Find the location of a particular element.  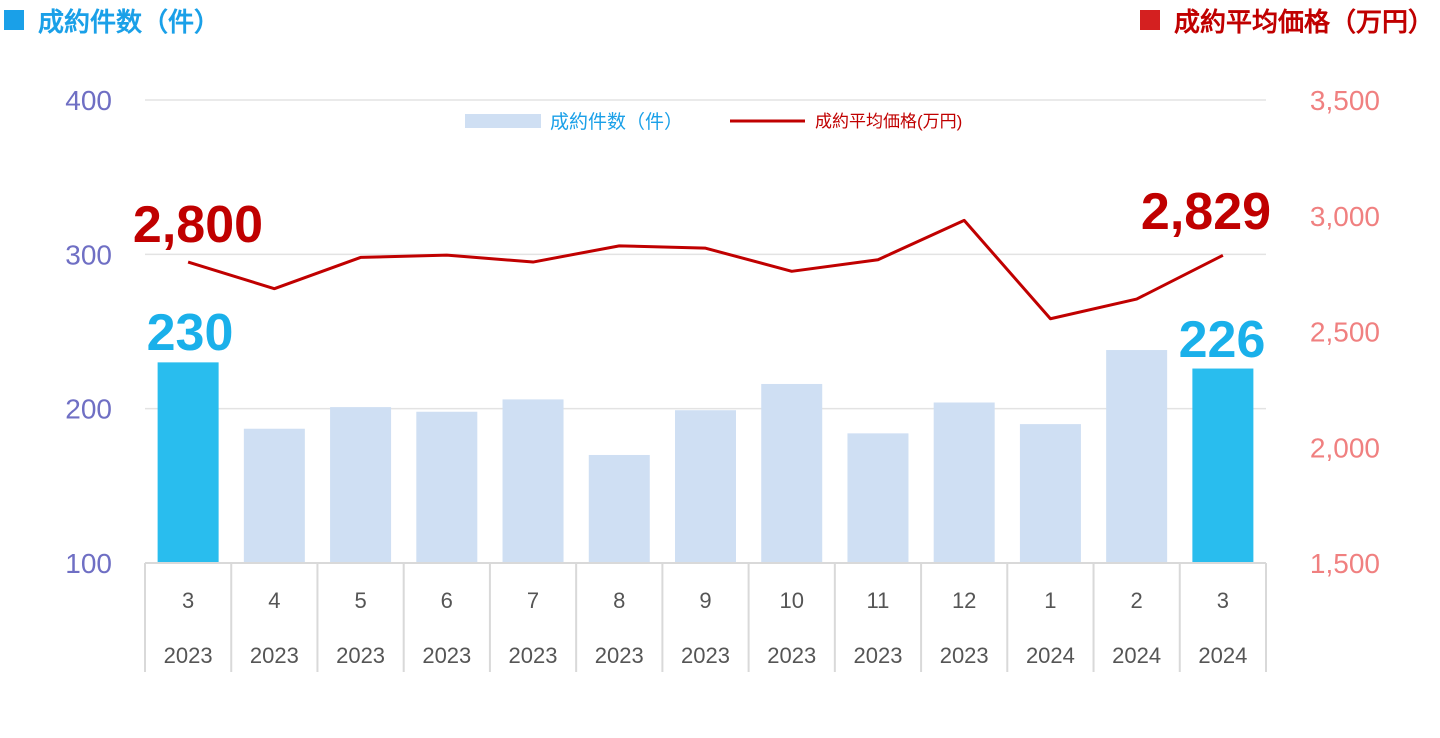

x-tick-month: 2 is located at coordinates (1137, 600).